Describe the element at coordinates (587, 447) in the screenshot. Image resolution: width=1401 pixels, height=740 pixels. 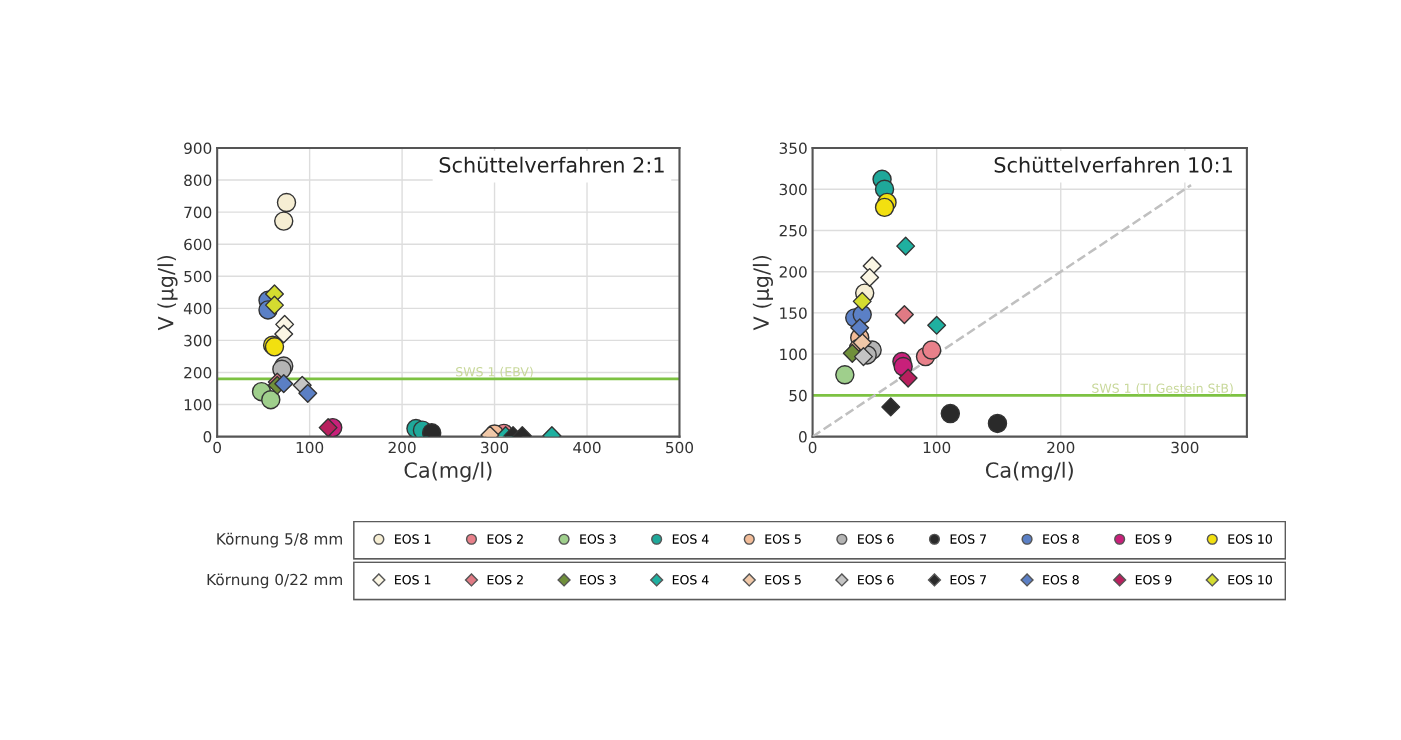
I see `x-tick-label: 400` at that location.